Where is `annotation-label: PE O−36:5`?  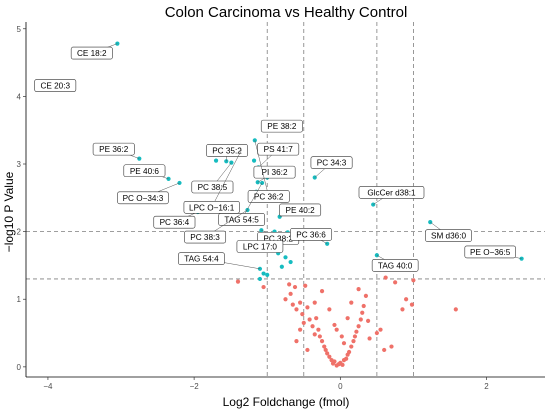 annotation-label: PE O−36:5 is located at coordinates (490, 252).